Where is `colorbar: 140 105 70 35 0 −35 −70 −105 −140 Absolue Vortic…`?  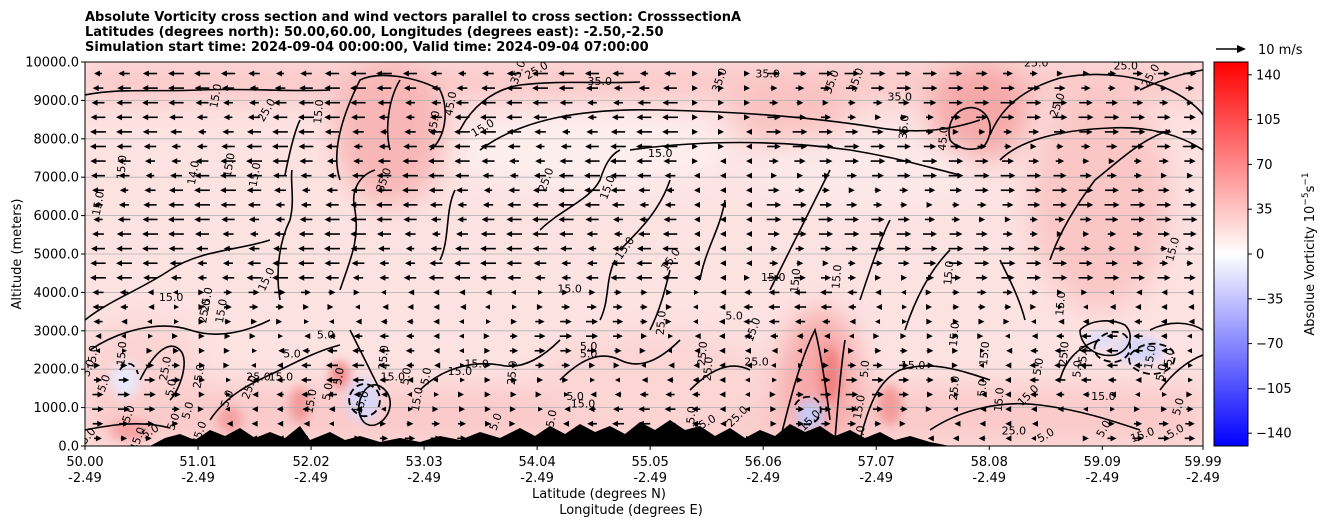 colorbar: 140 105 70 35 0 −35 −70 −105 −140 Absolue Vortic… is located at coordinates (1265, 254).